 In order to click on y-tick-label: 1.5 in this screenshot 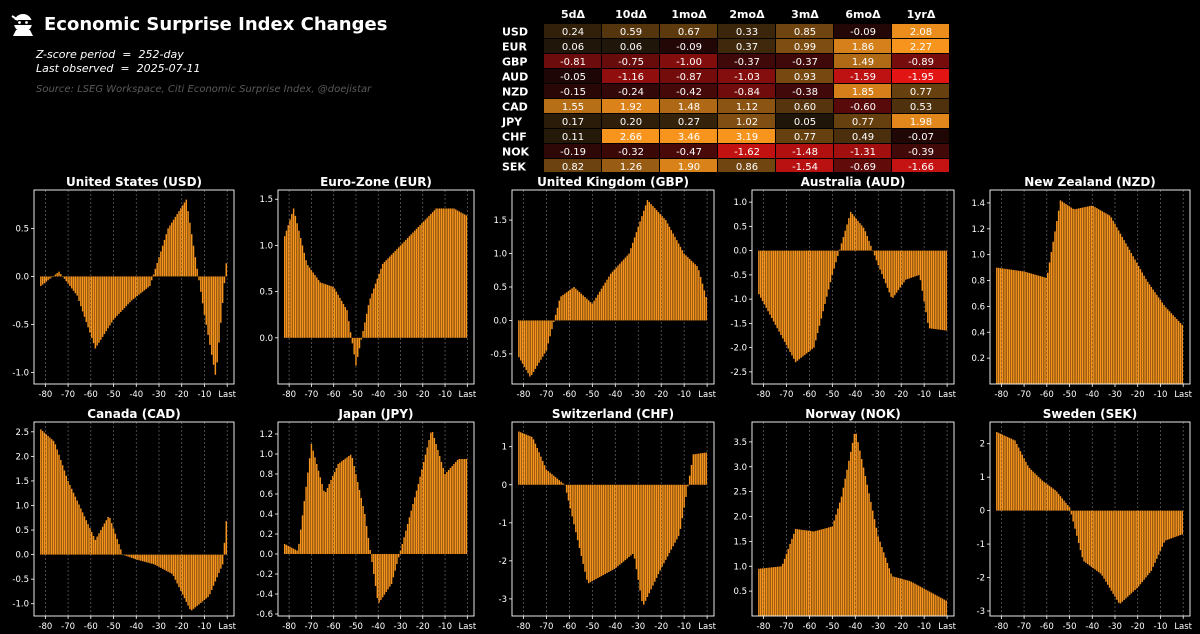, I will do `click(22, 482)`.